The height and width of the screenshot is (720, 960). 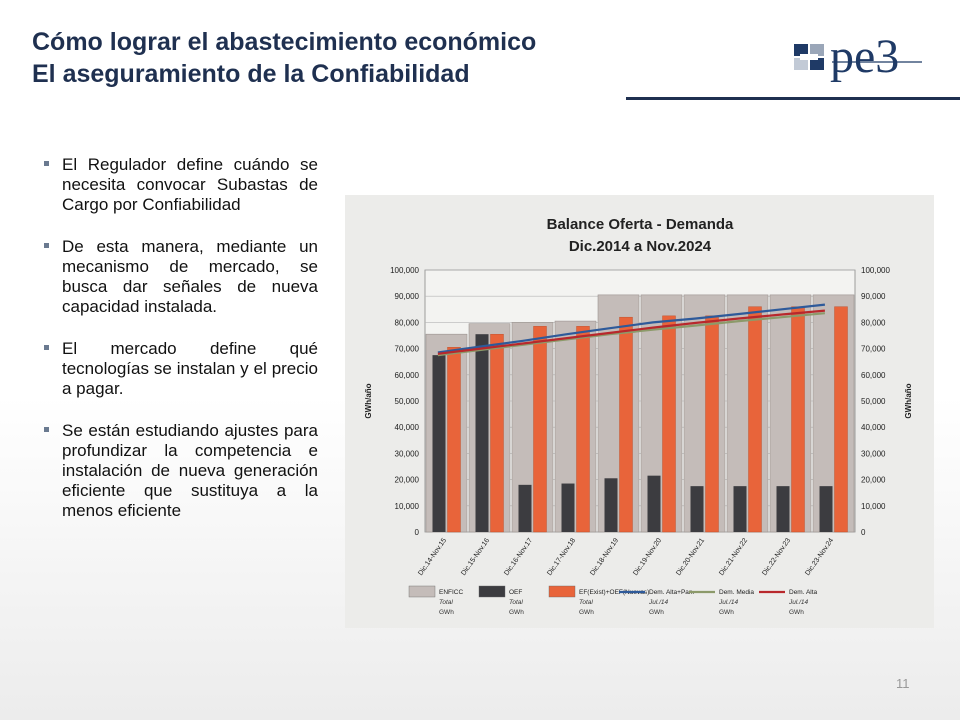 I want to click on y-tick-label-left: 80,000, so click(x=407, y=322).